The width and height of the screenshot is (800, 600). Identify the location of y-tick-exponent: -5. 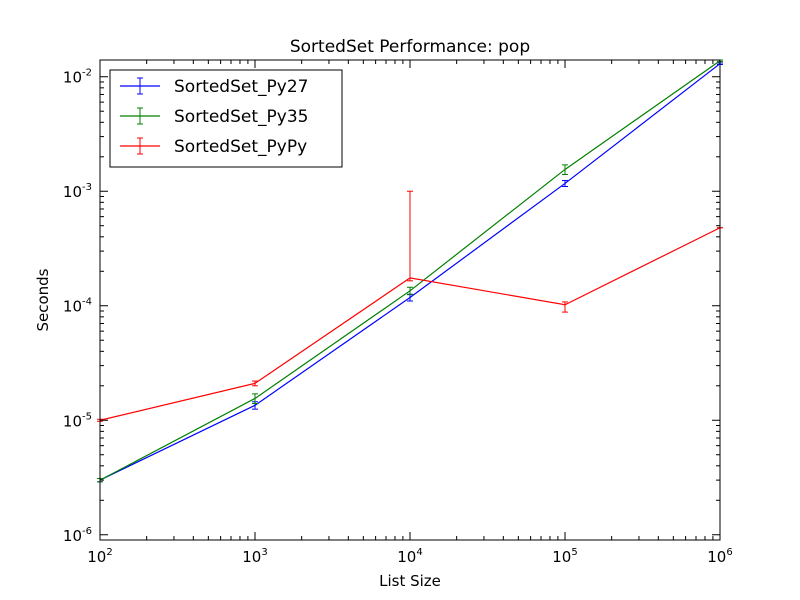
(87, 416).